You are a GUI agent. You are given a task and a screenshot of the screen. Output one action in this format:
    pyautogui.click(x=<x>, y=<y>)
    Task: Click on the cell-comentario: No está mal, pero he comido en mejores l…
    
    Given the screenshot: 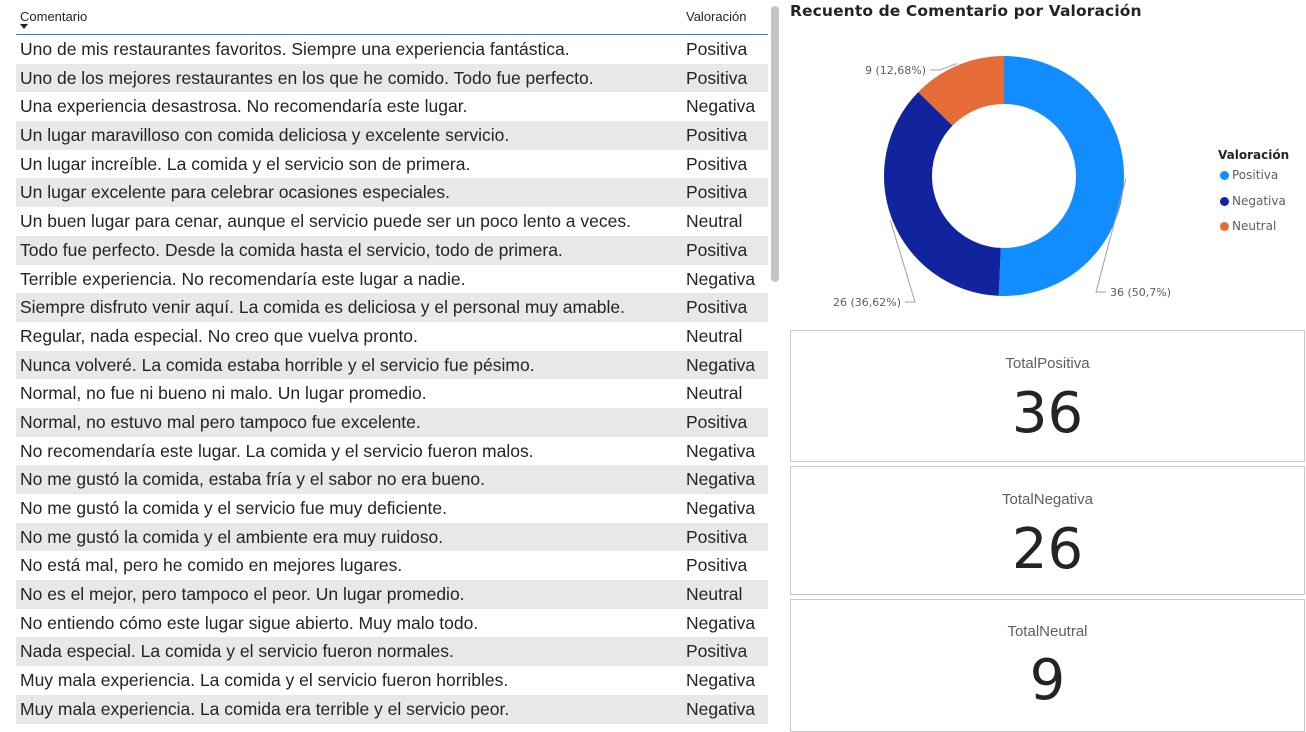 What is the action you would take?
    pyautogui.click(x=211, y=565)
    